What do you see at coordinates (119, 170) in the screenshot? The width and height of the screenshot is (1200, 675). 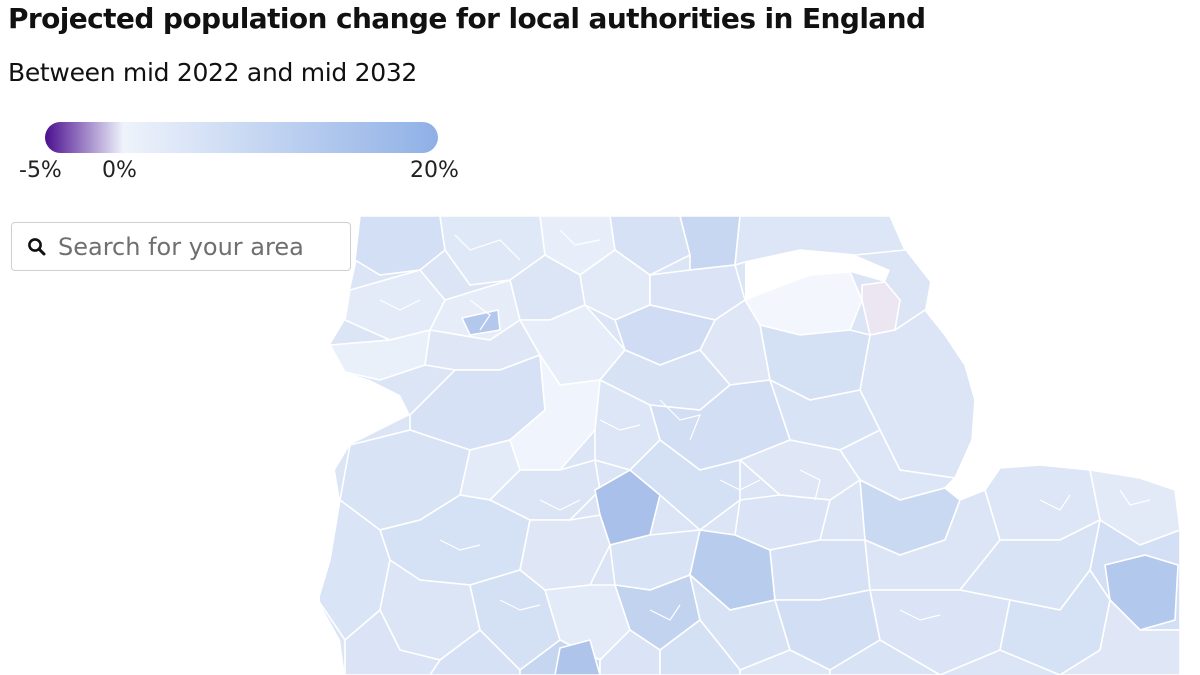 I see `legend-zero-label: 0%` at bounding box center [119, 170].